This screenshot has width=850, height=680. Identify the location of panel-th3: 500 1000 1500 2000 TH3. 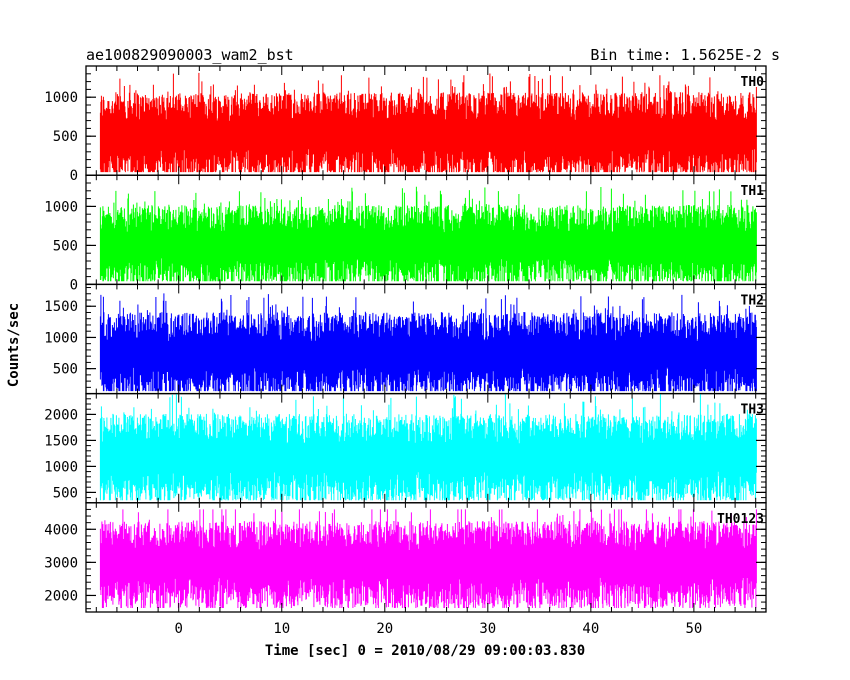
(405, 448).